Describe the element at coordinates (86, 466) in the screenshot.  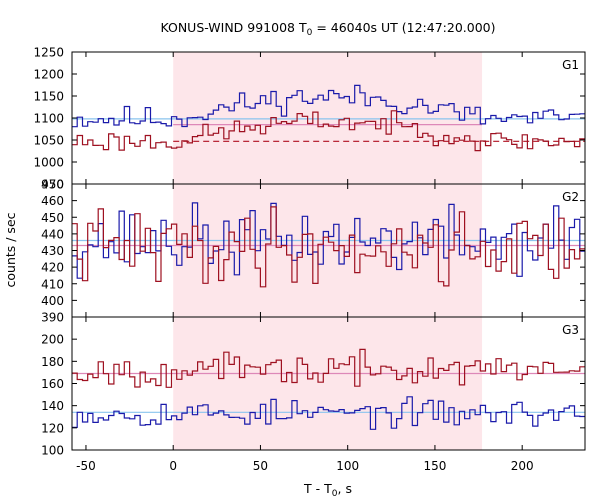
I see `x-tick-label: -50` at that location.